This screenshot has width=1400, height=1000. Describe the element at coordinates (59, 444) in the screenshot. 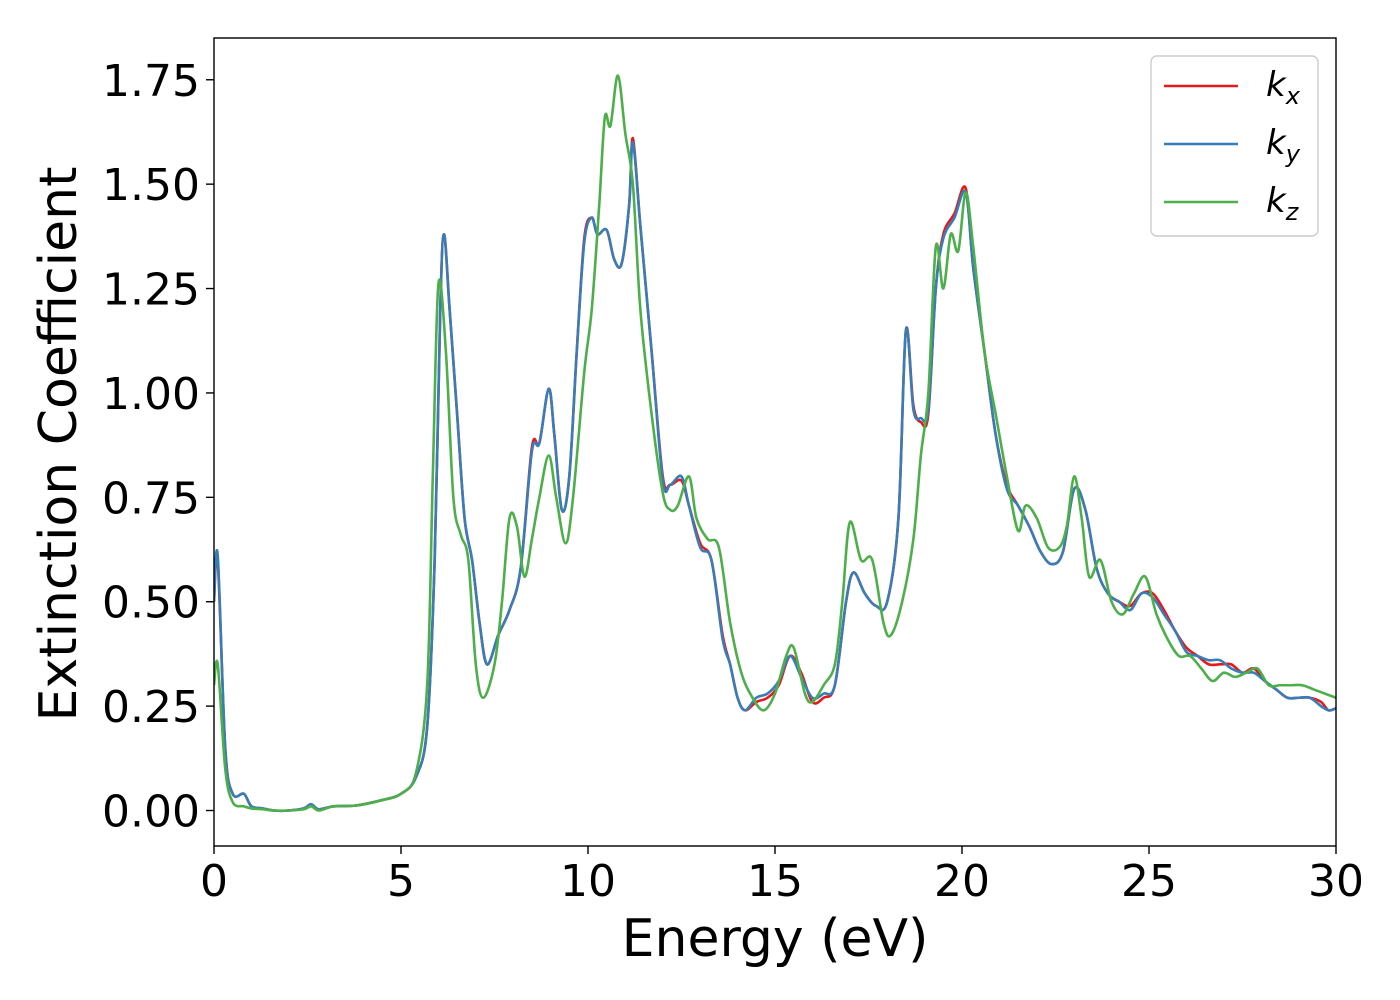

I see `y-axis-title: Extinction Coefficient` at that location.